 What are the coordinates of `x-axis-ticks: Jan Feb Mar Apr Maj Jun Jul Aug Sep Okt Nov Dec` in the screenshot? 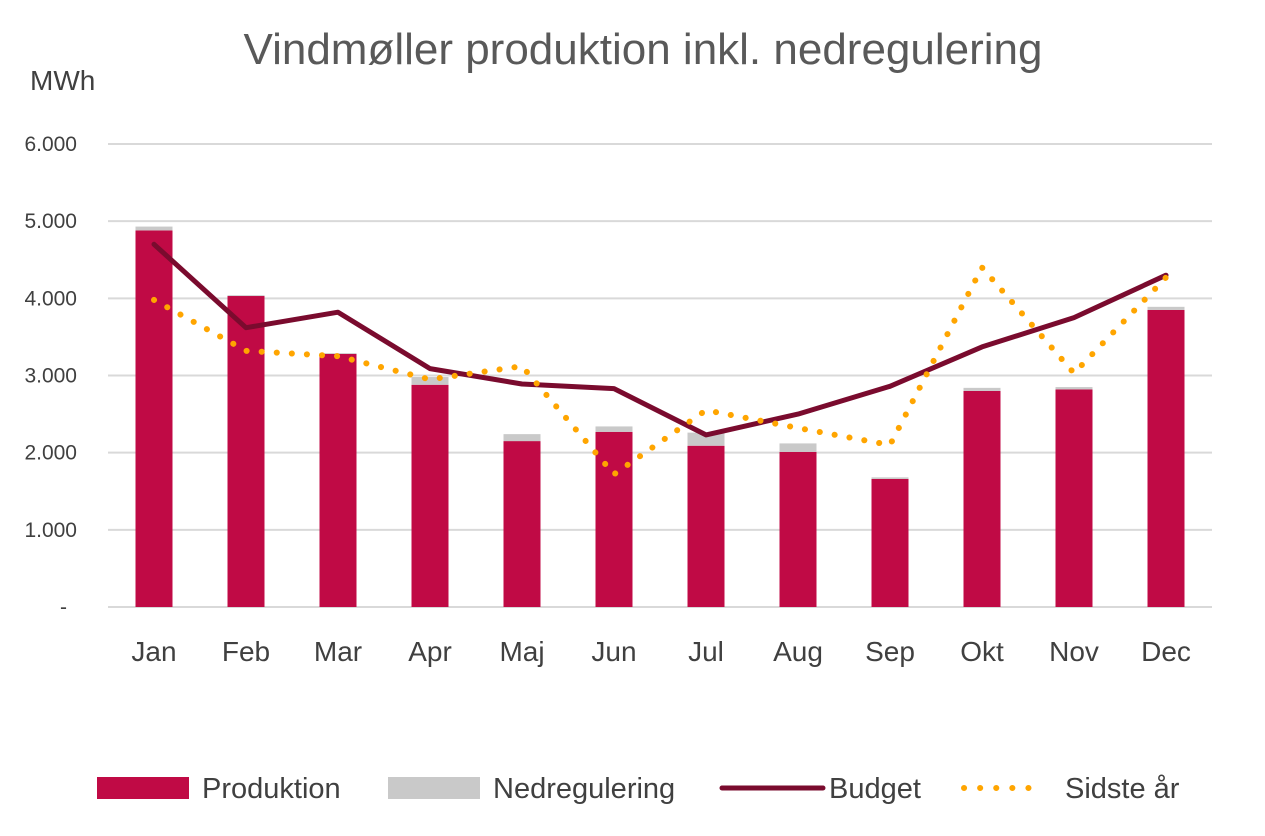 It's located at (660, 651).